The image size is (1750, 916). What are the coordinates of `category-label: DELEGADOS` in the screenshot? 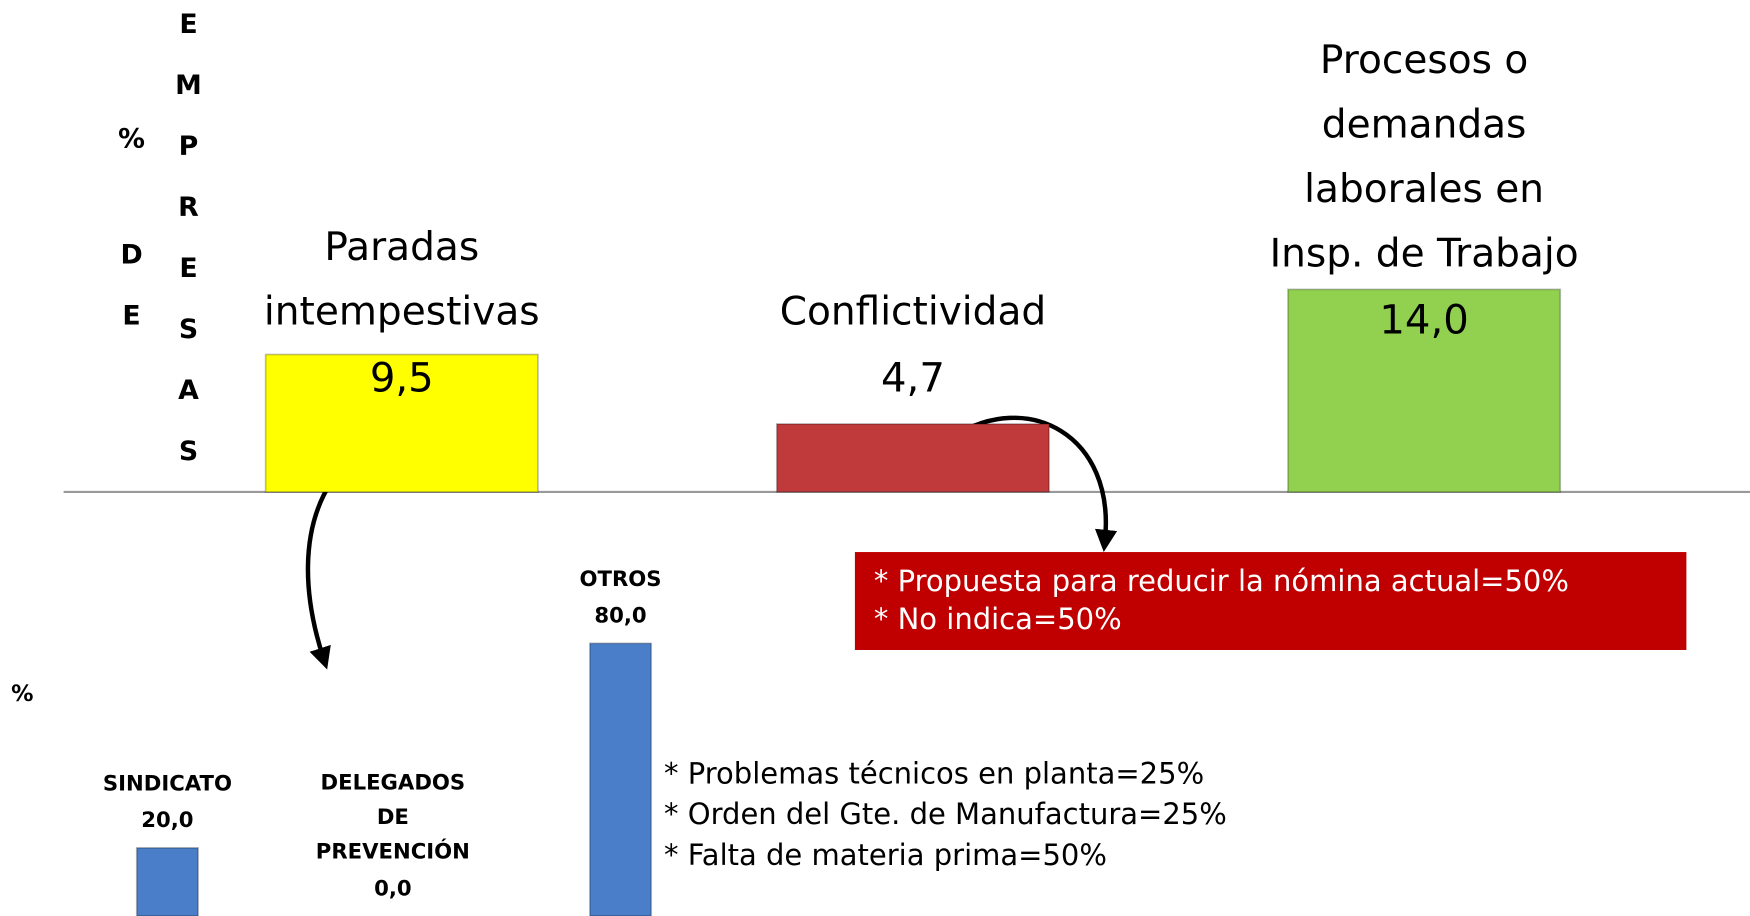 It's located at (393, 782).